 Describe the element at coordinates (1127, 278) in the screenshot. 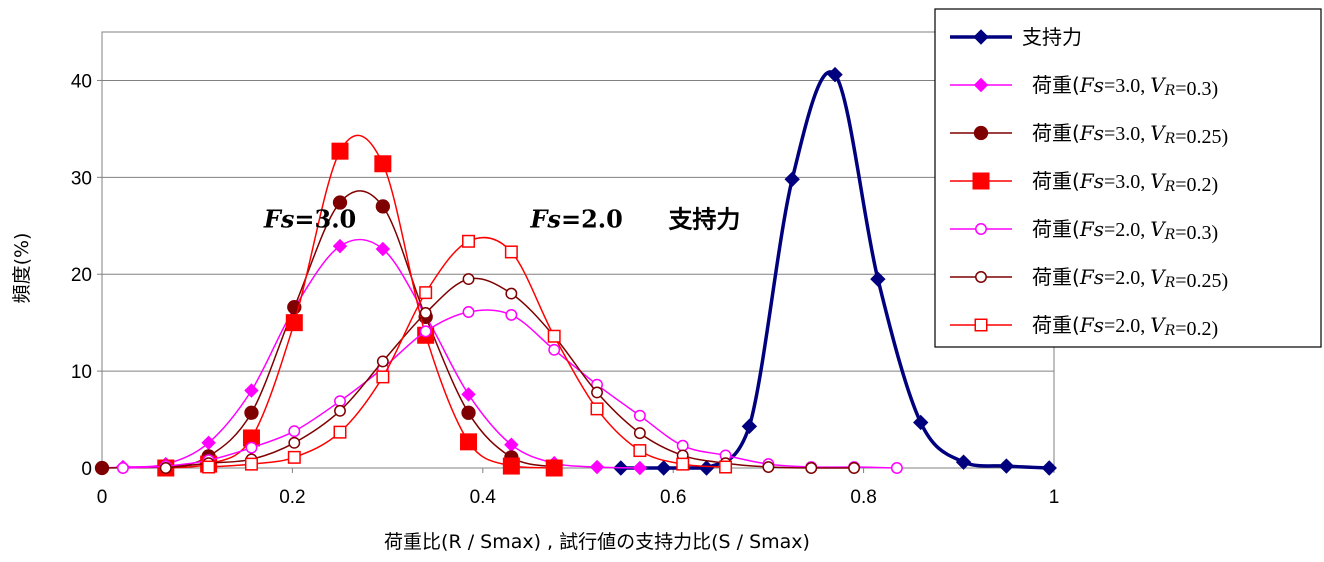

I see `legend-mid: =2.0,` at that location.